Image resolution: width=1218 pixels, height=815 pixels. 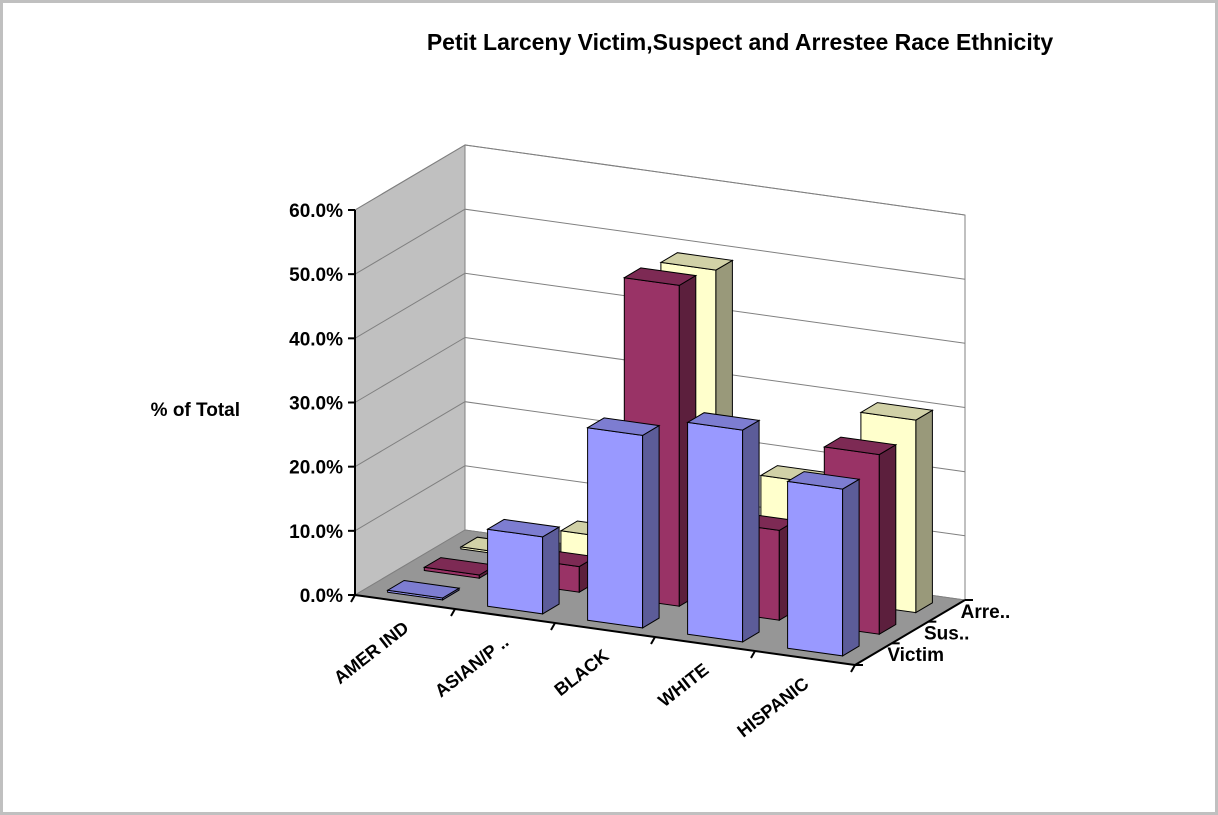 What do you see at coordinates (683, 684) in the screenshot?
I see `x-category-label: WHITE` at bounding box center [683, 684].